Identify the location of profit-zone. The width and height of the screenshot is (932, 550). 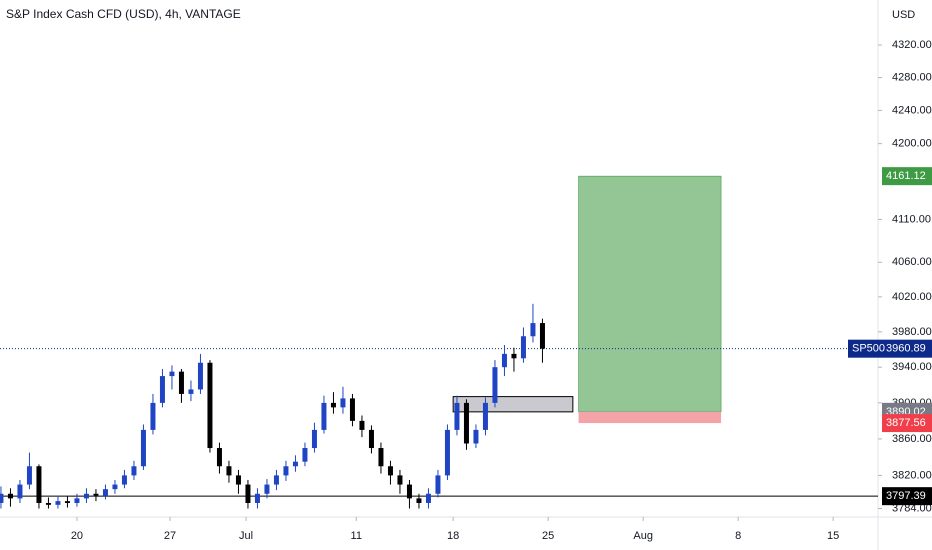
(650, 294).